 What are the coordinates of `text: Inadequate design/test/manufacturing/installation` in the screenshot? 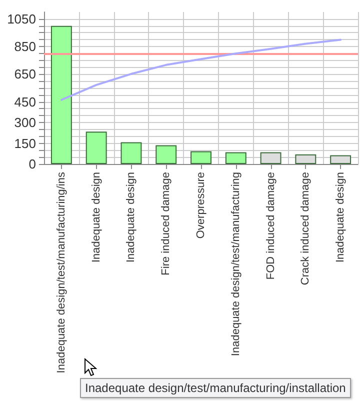 It's located at (215, 388).